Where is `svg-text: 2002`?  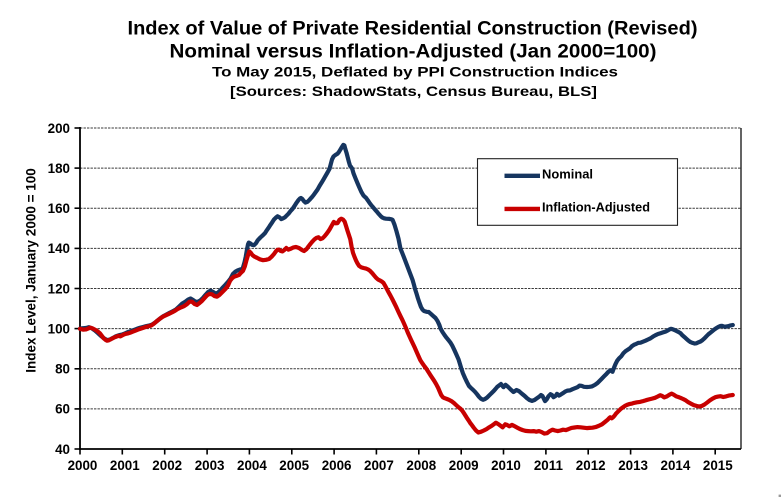
svg-text: 2002 is located at coordinates (167, 465).